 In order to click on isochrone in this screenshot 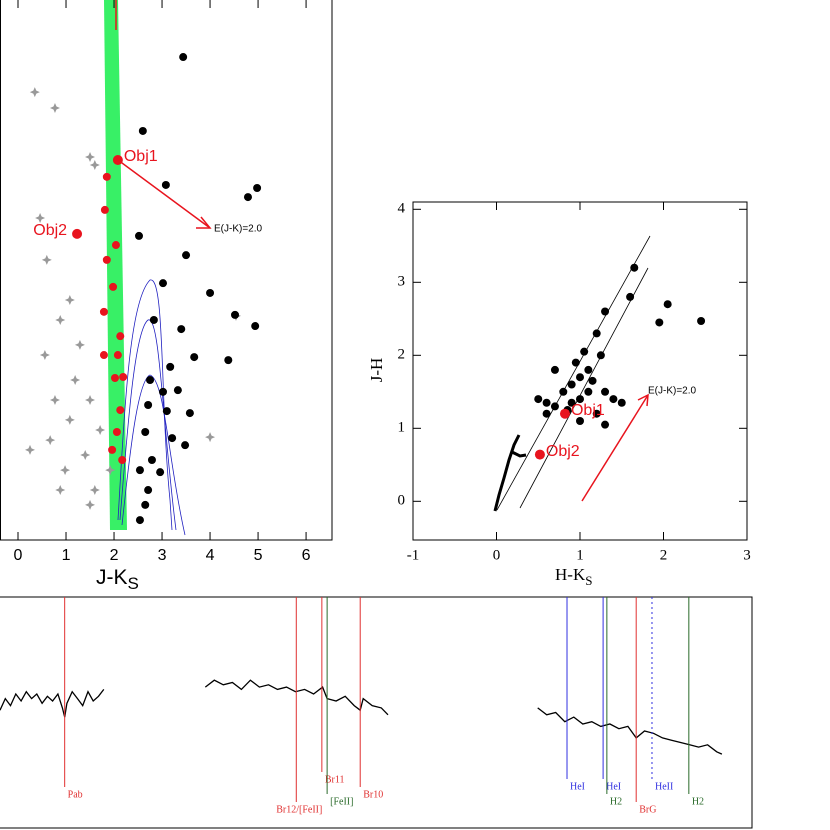, I will do `click(153, 455)`.